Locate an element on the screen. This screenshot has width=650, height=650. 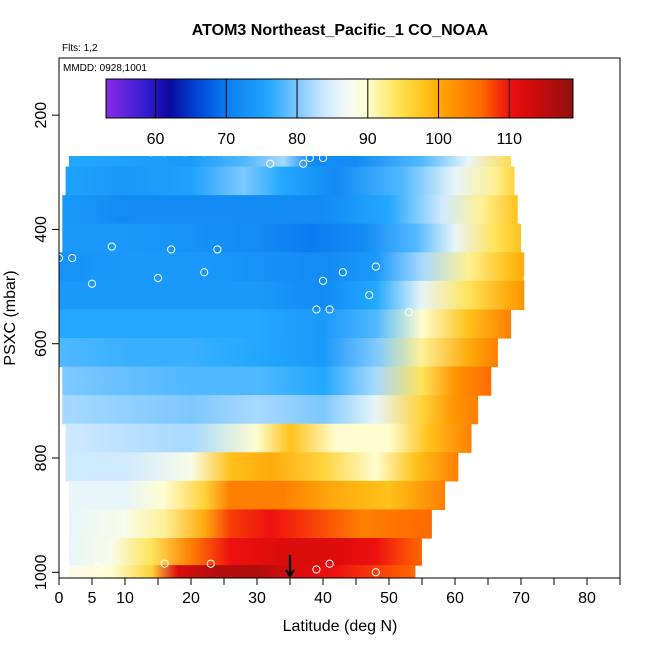
x-tick-label: 40 is located at coordinates (323, 598).